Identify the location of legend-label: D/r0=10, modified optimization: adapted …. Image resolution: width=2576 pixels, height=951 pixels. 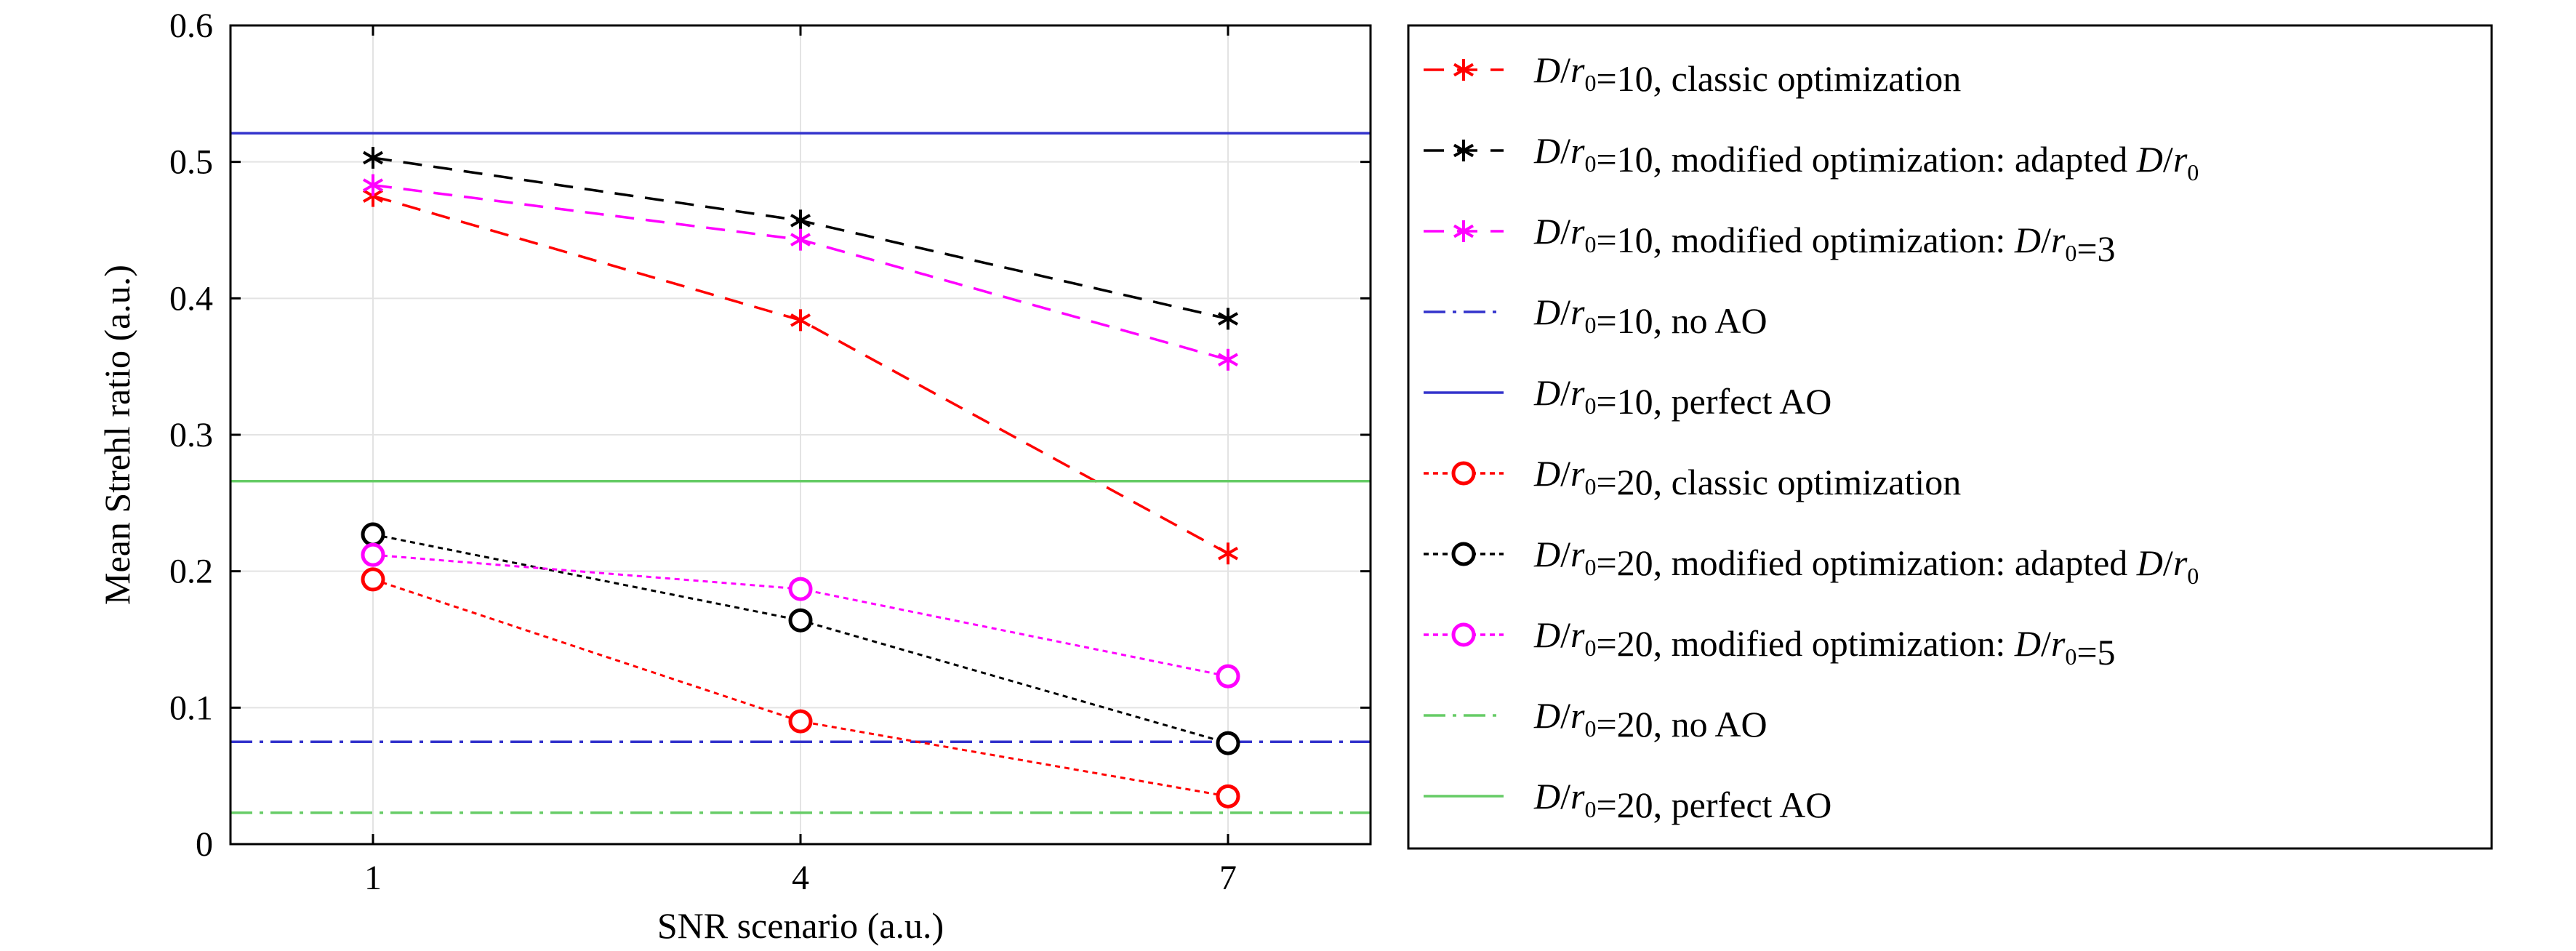
(1866, 158).